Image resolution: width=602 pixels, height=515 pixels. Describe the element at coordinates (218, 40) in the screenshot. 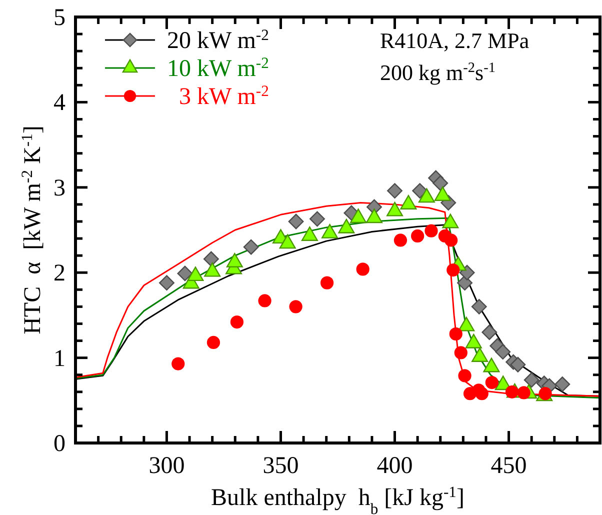

I see `legend-label: 20 kW m$^{-2}$` at that location.